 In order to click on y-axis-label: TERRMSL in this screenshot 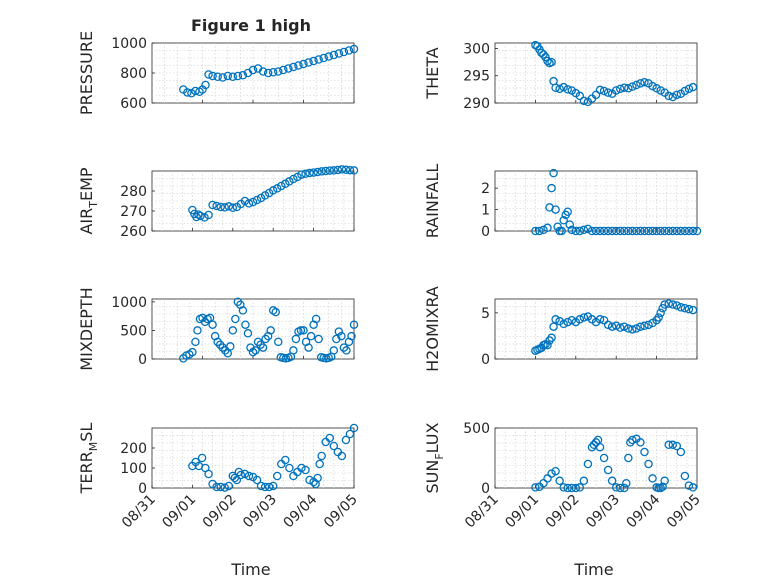, I will do `click(88, 459)`.